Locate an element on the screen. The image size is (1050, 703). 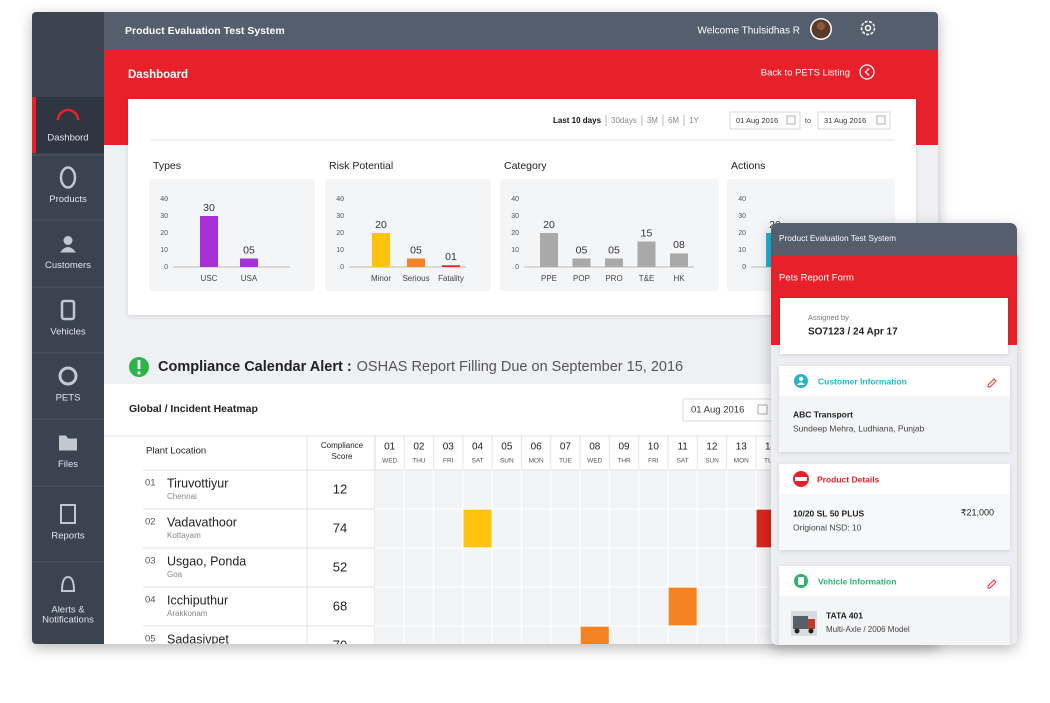
day-date: 11 is located at coordinates (682, 447).